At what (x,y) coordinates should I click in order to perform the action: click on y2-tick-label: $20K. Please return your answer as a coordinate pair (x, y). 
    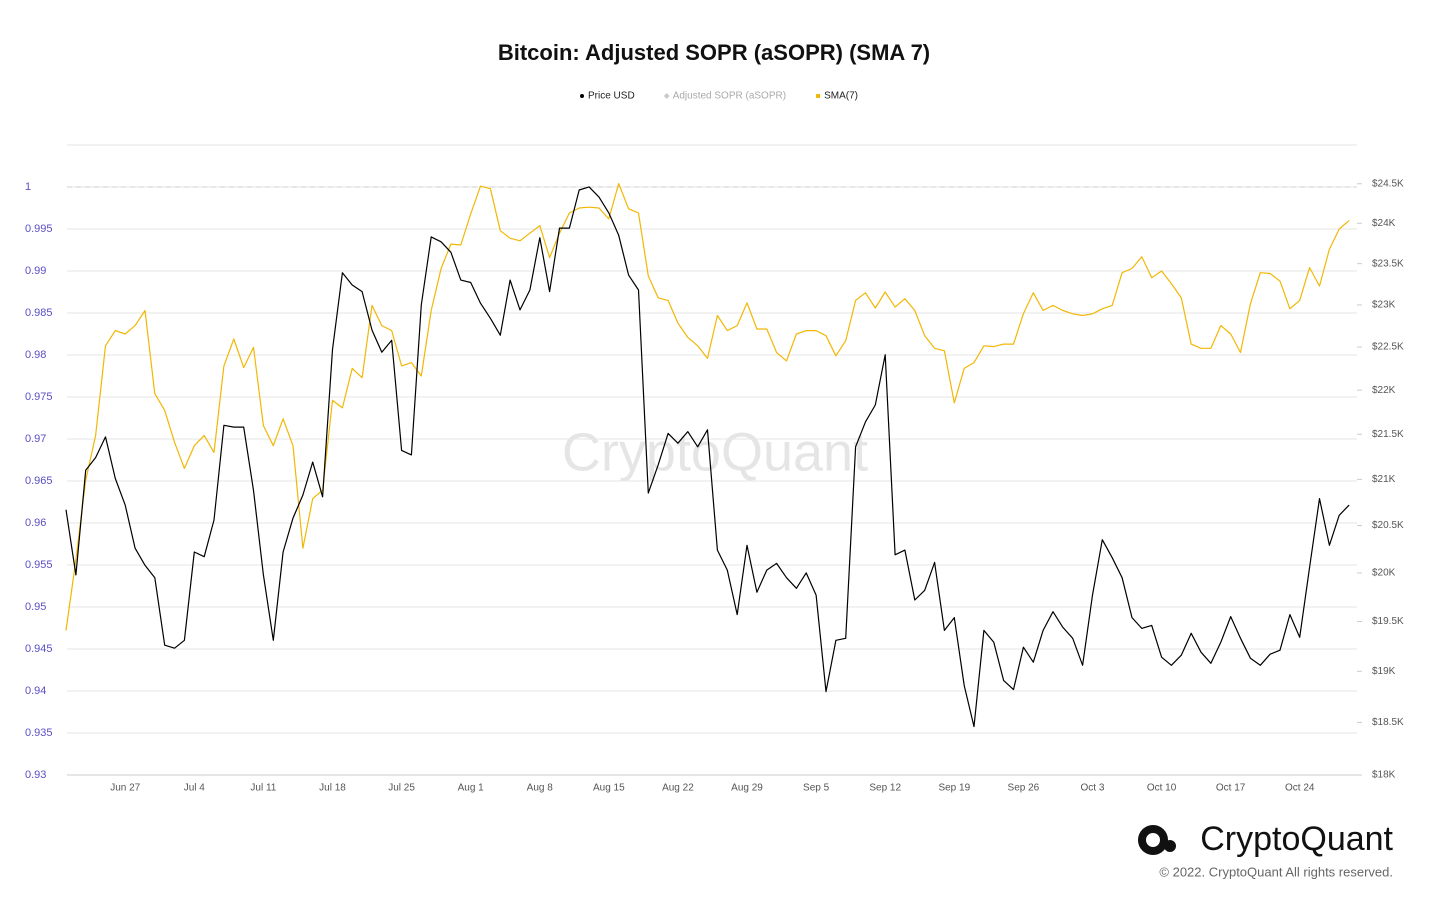
    Looking at the image, I should click on (1384, 573).